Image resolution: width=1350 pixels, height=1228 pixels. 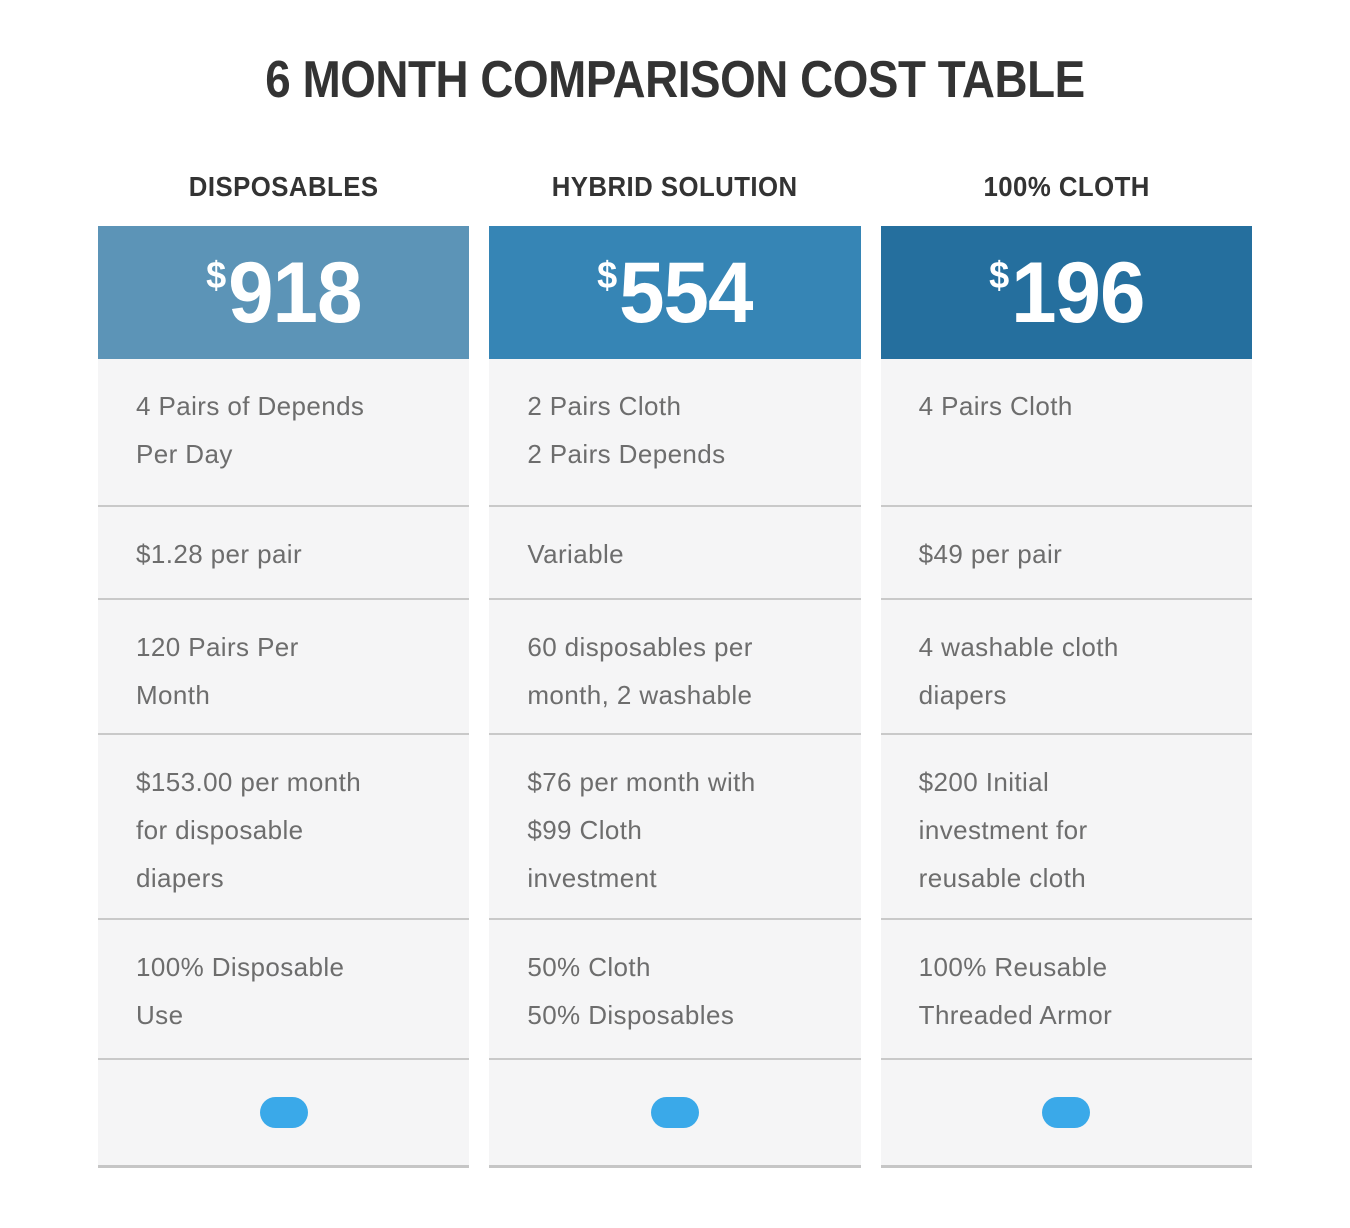 What do you see at coordinates (1066, 432) in the screenshot?
I see `feature-row: 4 Pairs Cloth` at bounding box center [1066, 432].